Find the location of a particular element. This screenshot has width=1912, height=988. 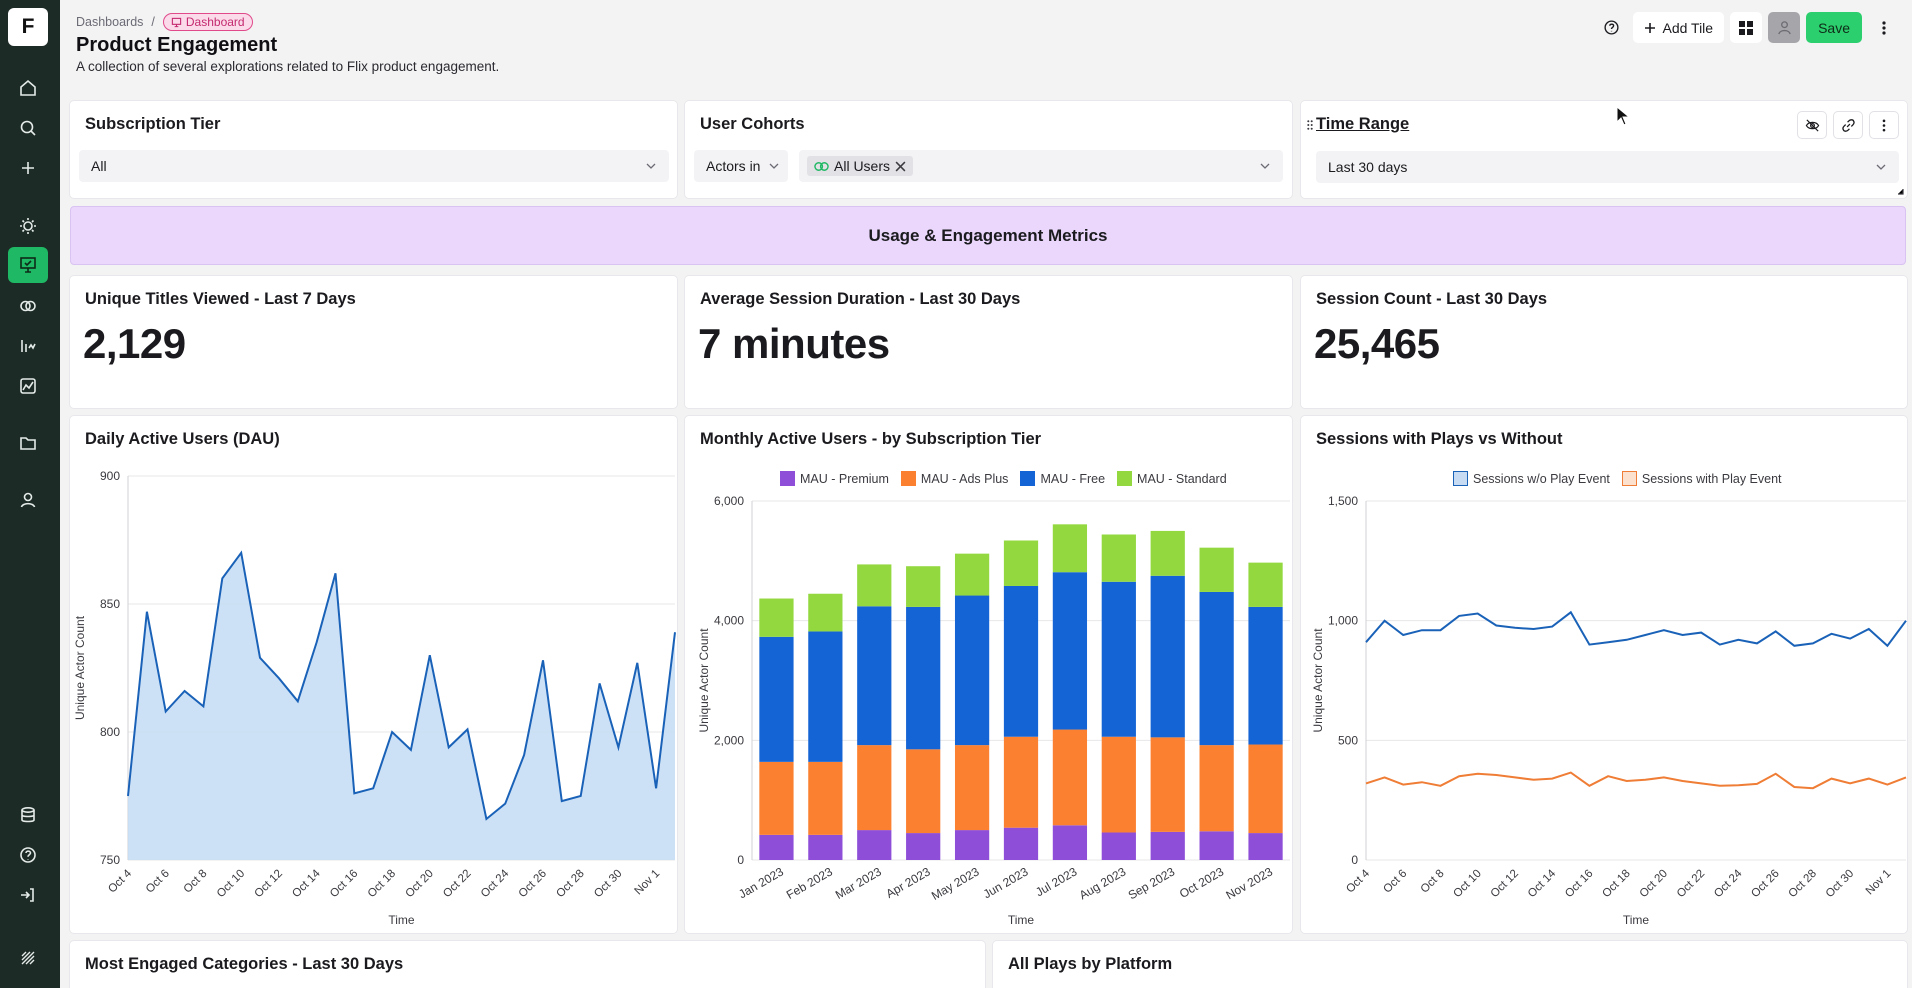

legend-item-ads-plus: MAU - Ads Plus is located at coordinates (954, 478).